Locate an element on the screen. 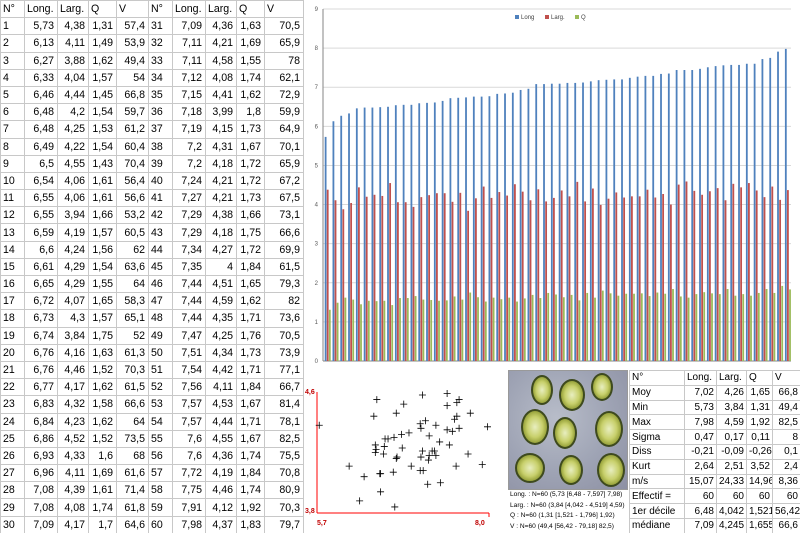  table-cell: 27 is located at coordinates (12, 473).